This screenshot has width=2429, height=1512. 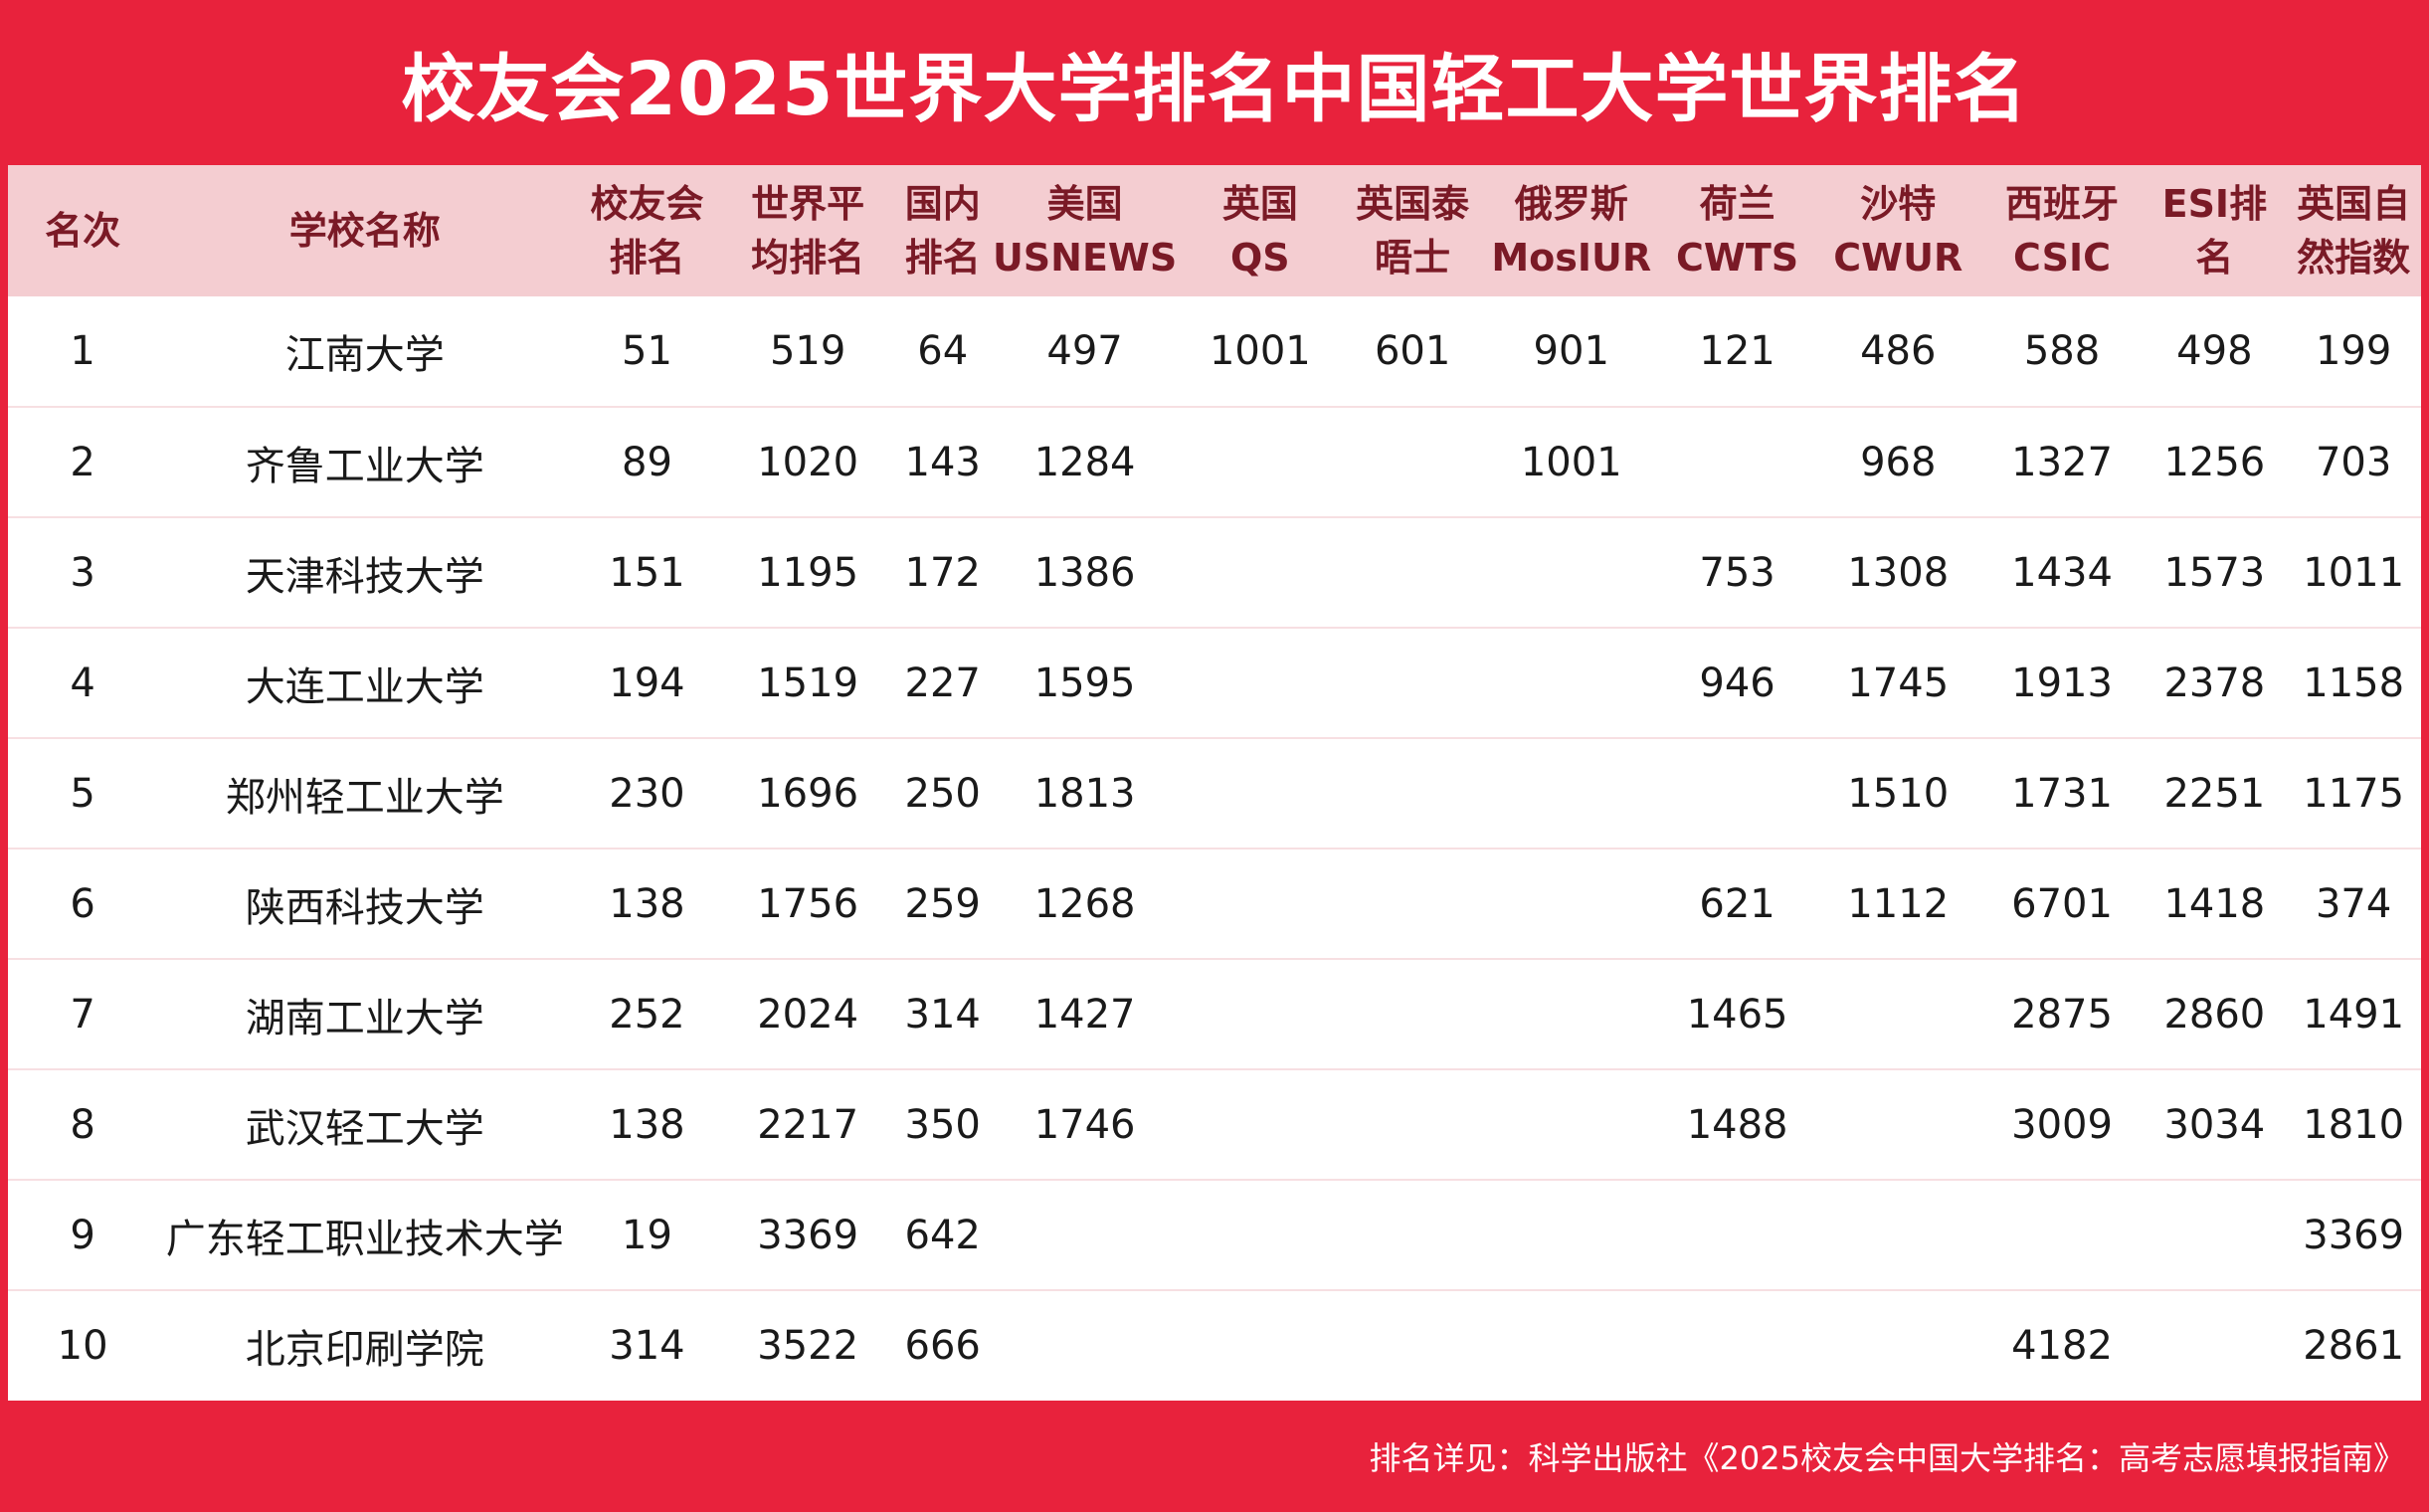 I want to click on ranking-cell: 2860, so click(x=2215, y=1013).